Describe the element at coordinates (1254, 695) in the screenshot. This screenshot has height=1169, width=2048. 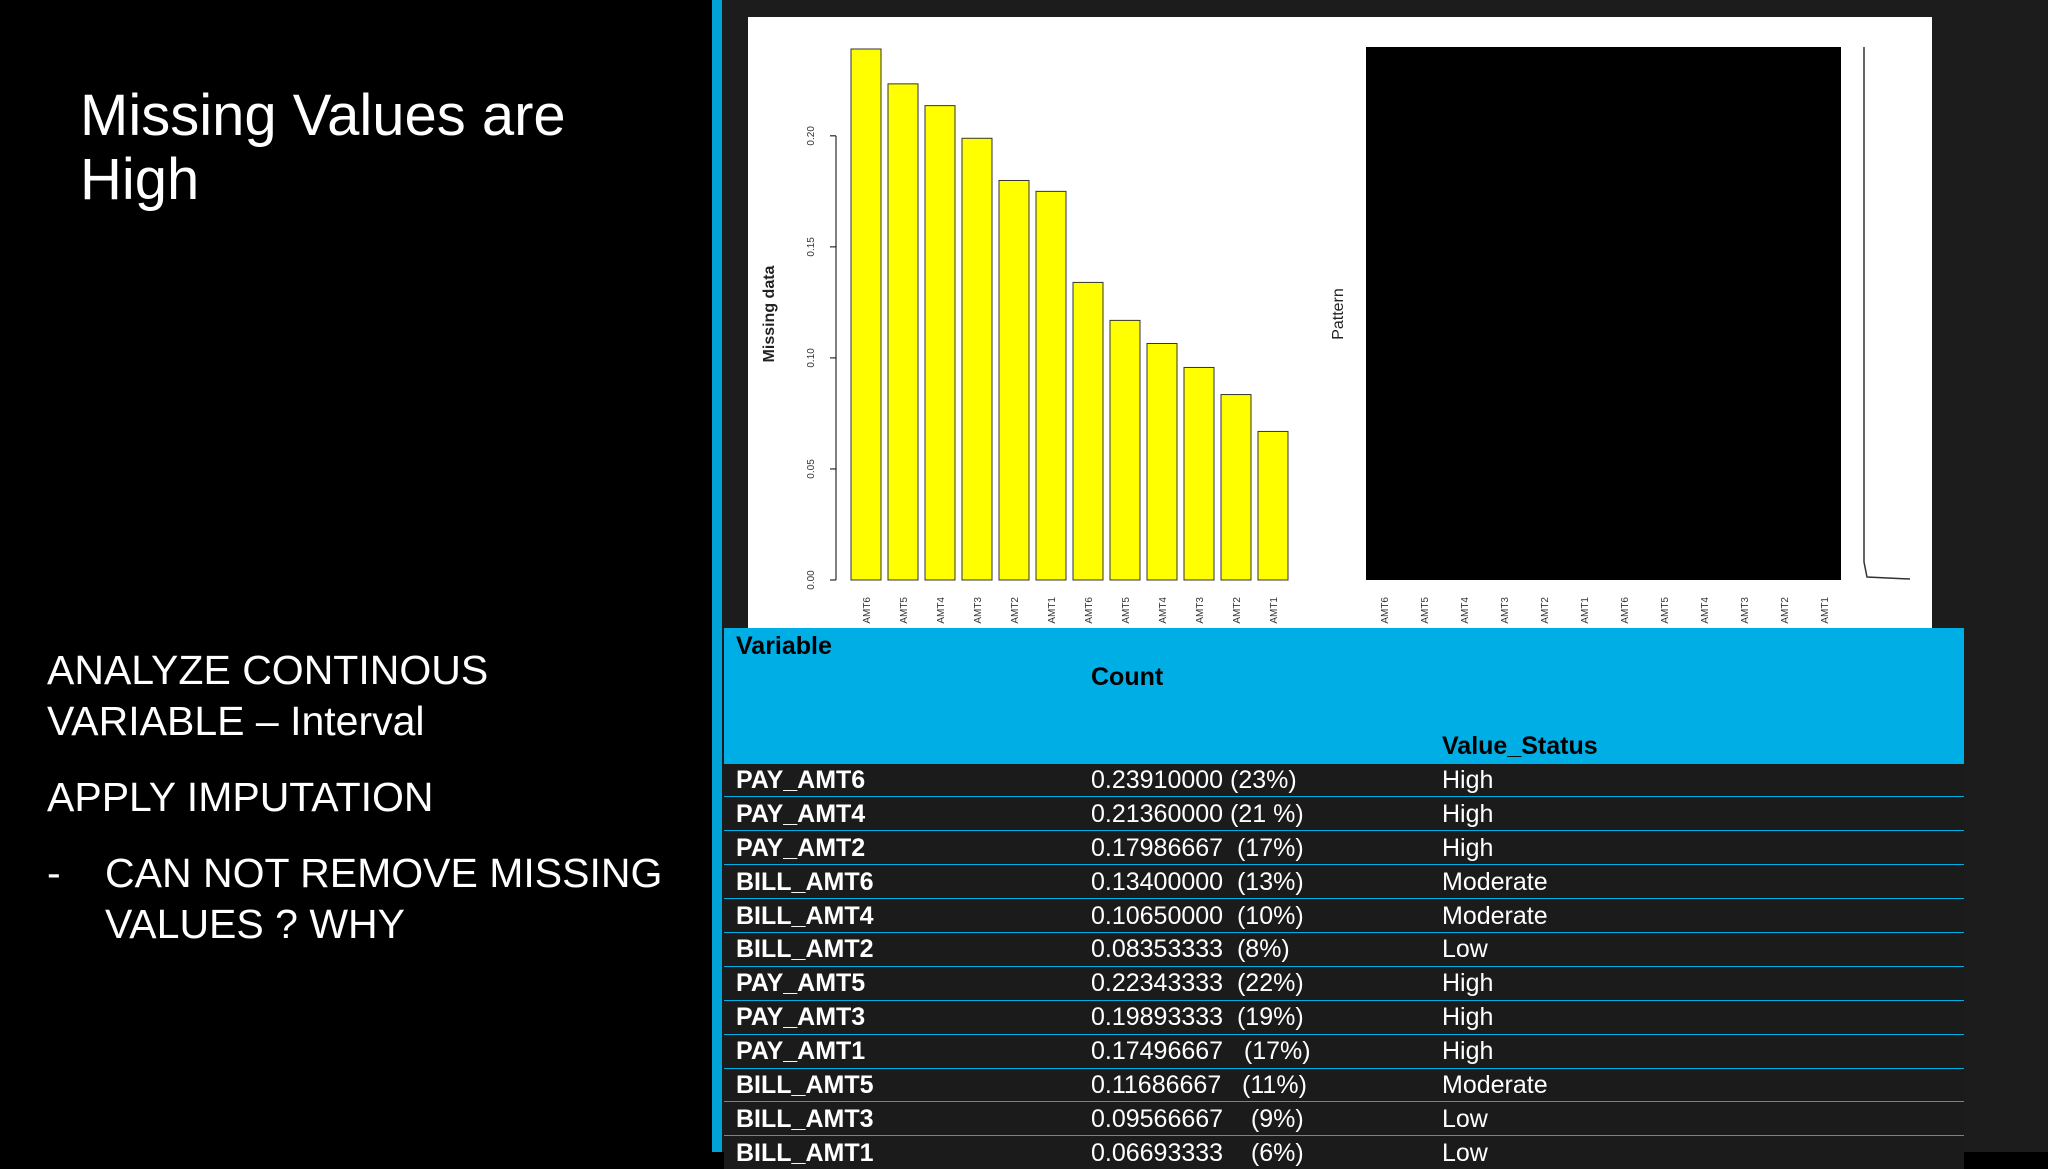
I see `header-count: Count` at that location.